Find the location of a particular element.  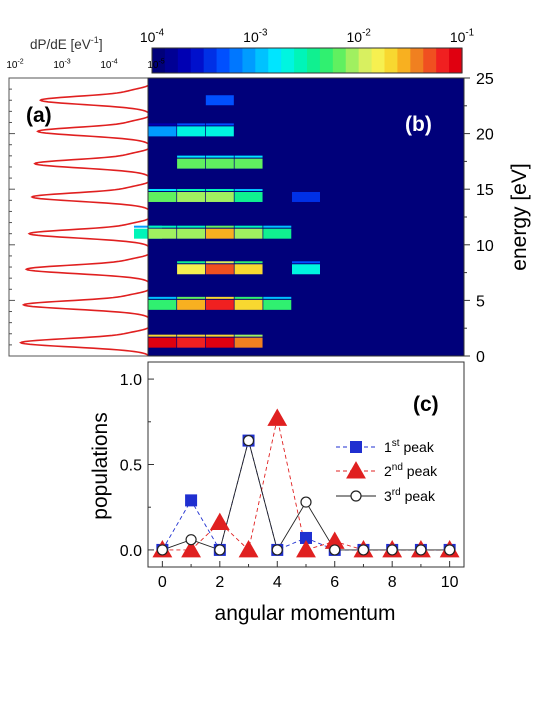

panel-c-y-tick-label: 1.0 is located at coordinates (131, 380).